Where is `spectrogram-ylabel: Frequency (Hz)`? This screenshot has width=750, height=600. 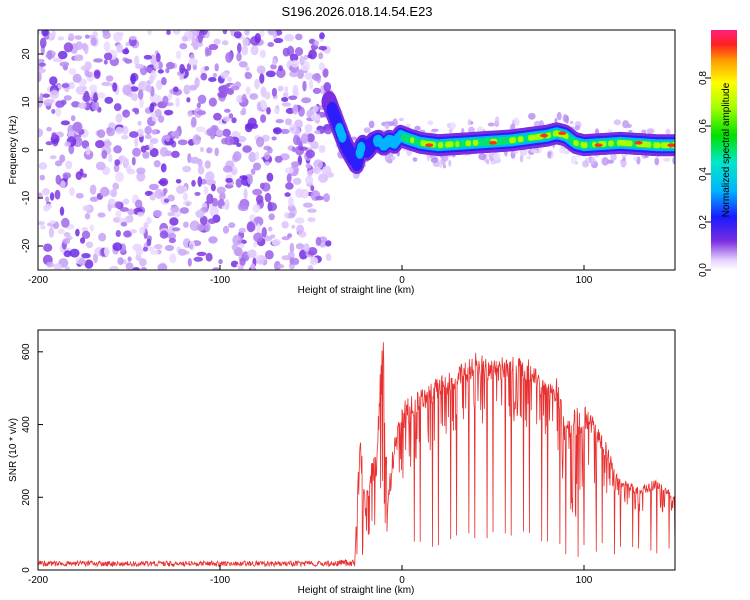 spectrogram-ylabel: Frequency (Hz) is located at coordinates (13, 150).